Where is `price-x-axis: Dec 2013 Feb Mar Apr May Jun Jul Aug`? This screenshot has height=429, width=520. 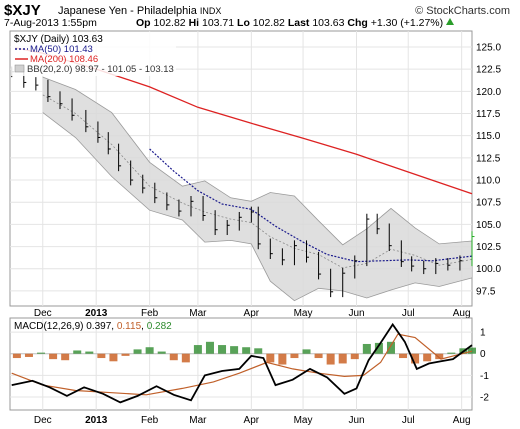
price-x-axis: Dec 2013 Feb Mar Apr May Jun Jul Aug is located at coordinates (252, 313).